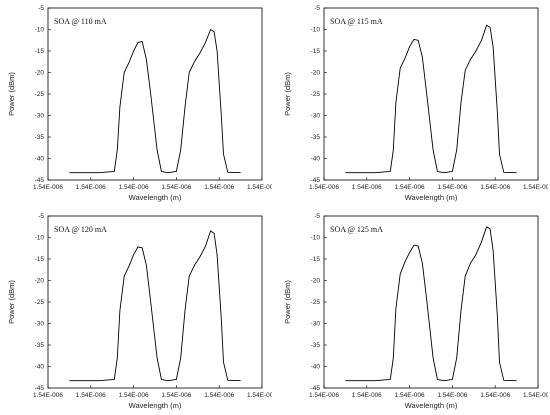  What do you see at coordinates (356, 21) in the screenshot?
I see `panel-title: SOA @ 115 mA` at bounding box center [356, 21].